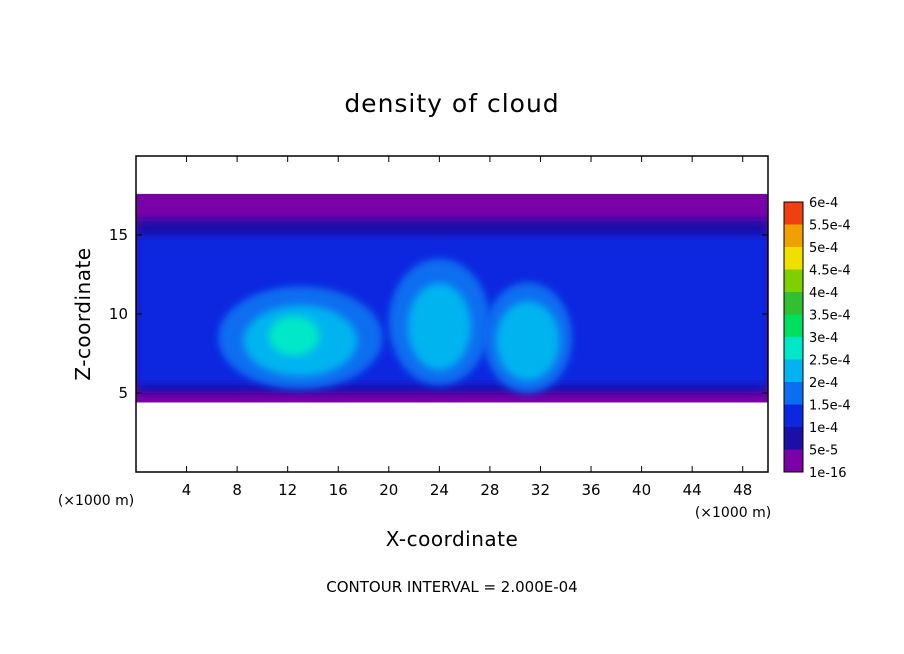 This screenshot has height=654, width=904. What do you see at coordinates (187, 490) in the screenshot?
I see `x-tick-label: 4` at bounding box center [187, 490].